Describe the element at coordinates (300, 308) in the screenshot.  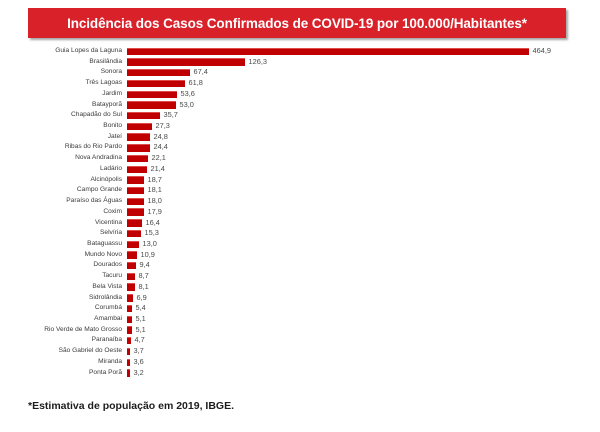
I see `bar-row: Corumbá 5,4` at that location.